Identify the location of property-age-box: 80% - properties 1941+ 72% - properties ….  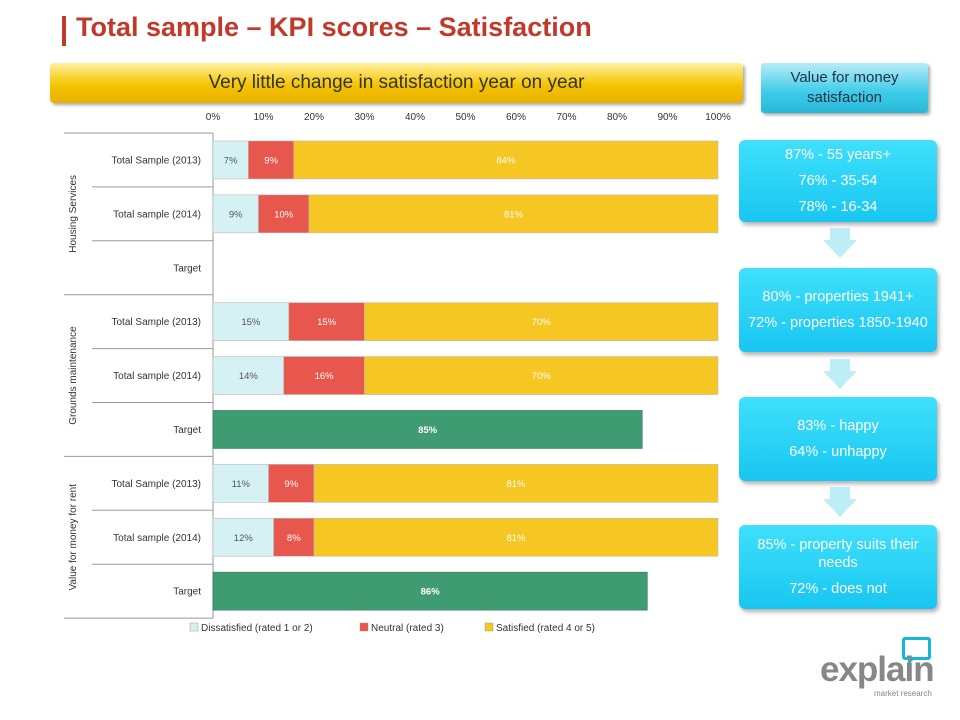
(838, 310).